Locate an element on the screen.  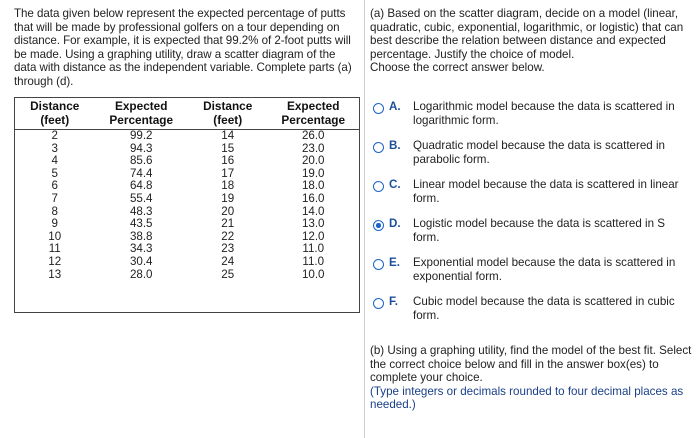
header-expected-2: Expected Percentage is located at coordinates (313, 113).